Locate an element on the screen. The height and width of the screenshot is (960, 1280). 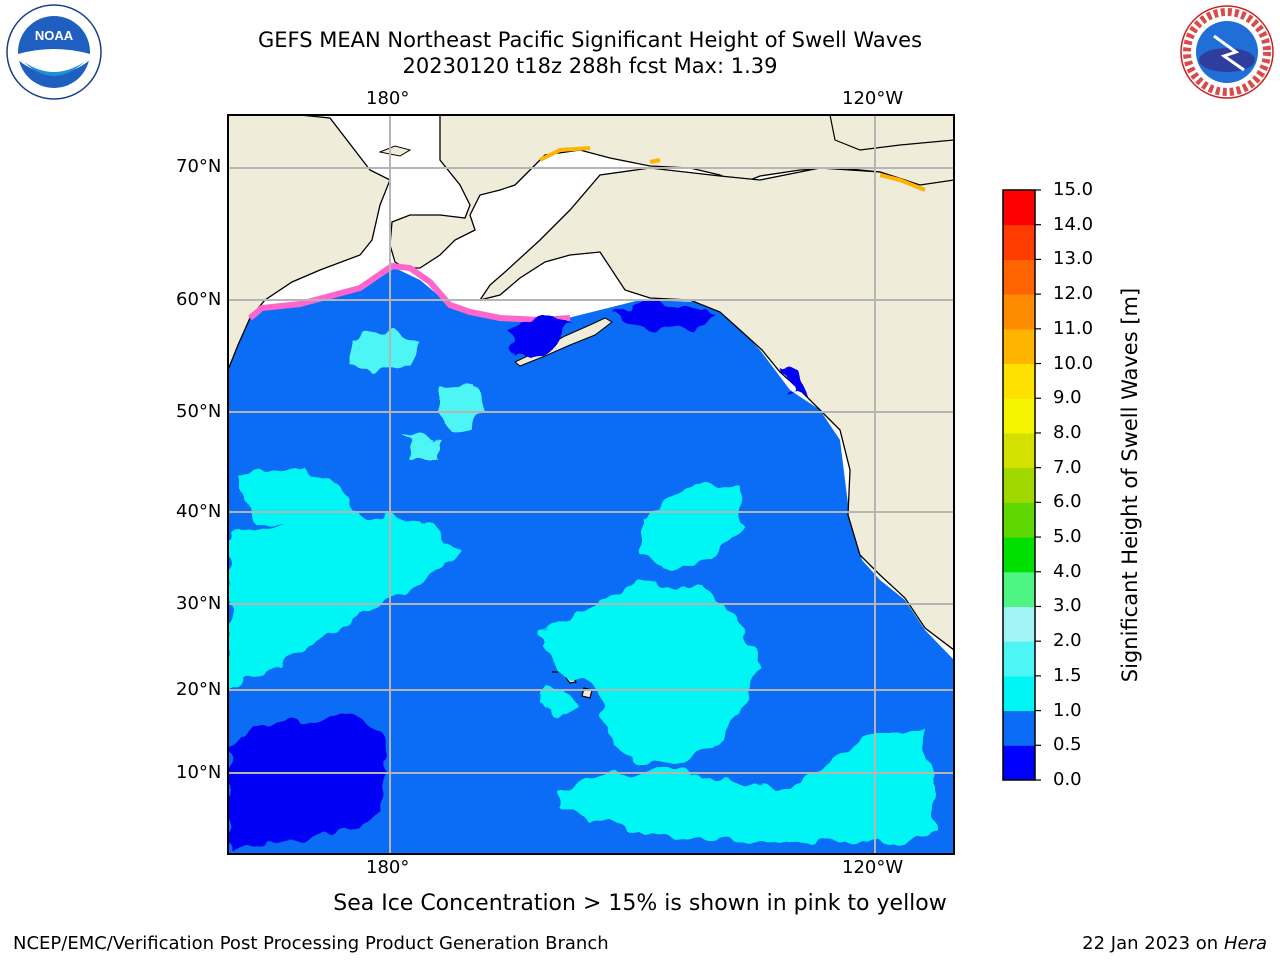
colorbar-tick-label: 8.0 is located at coordinates (1067, 432).